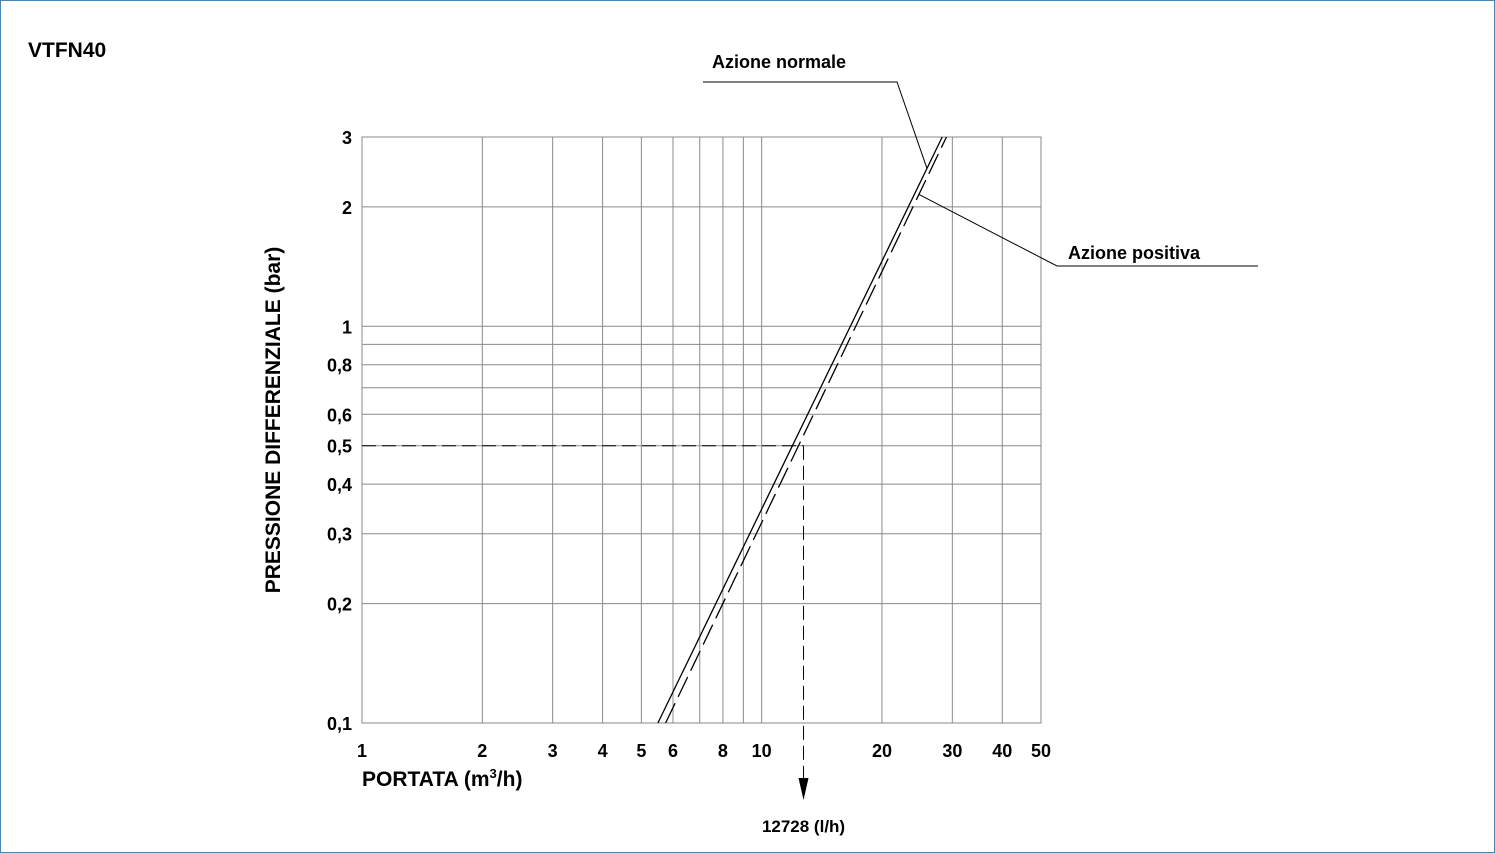  I want to click on x-tick-label: 1, so click(362, 751).